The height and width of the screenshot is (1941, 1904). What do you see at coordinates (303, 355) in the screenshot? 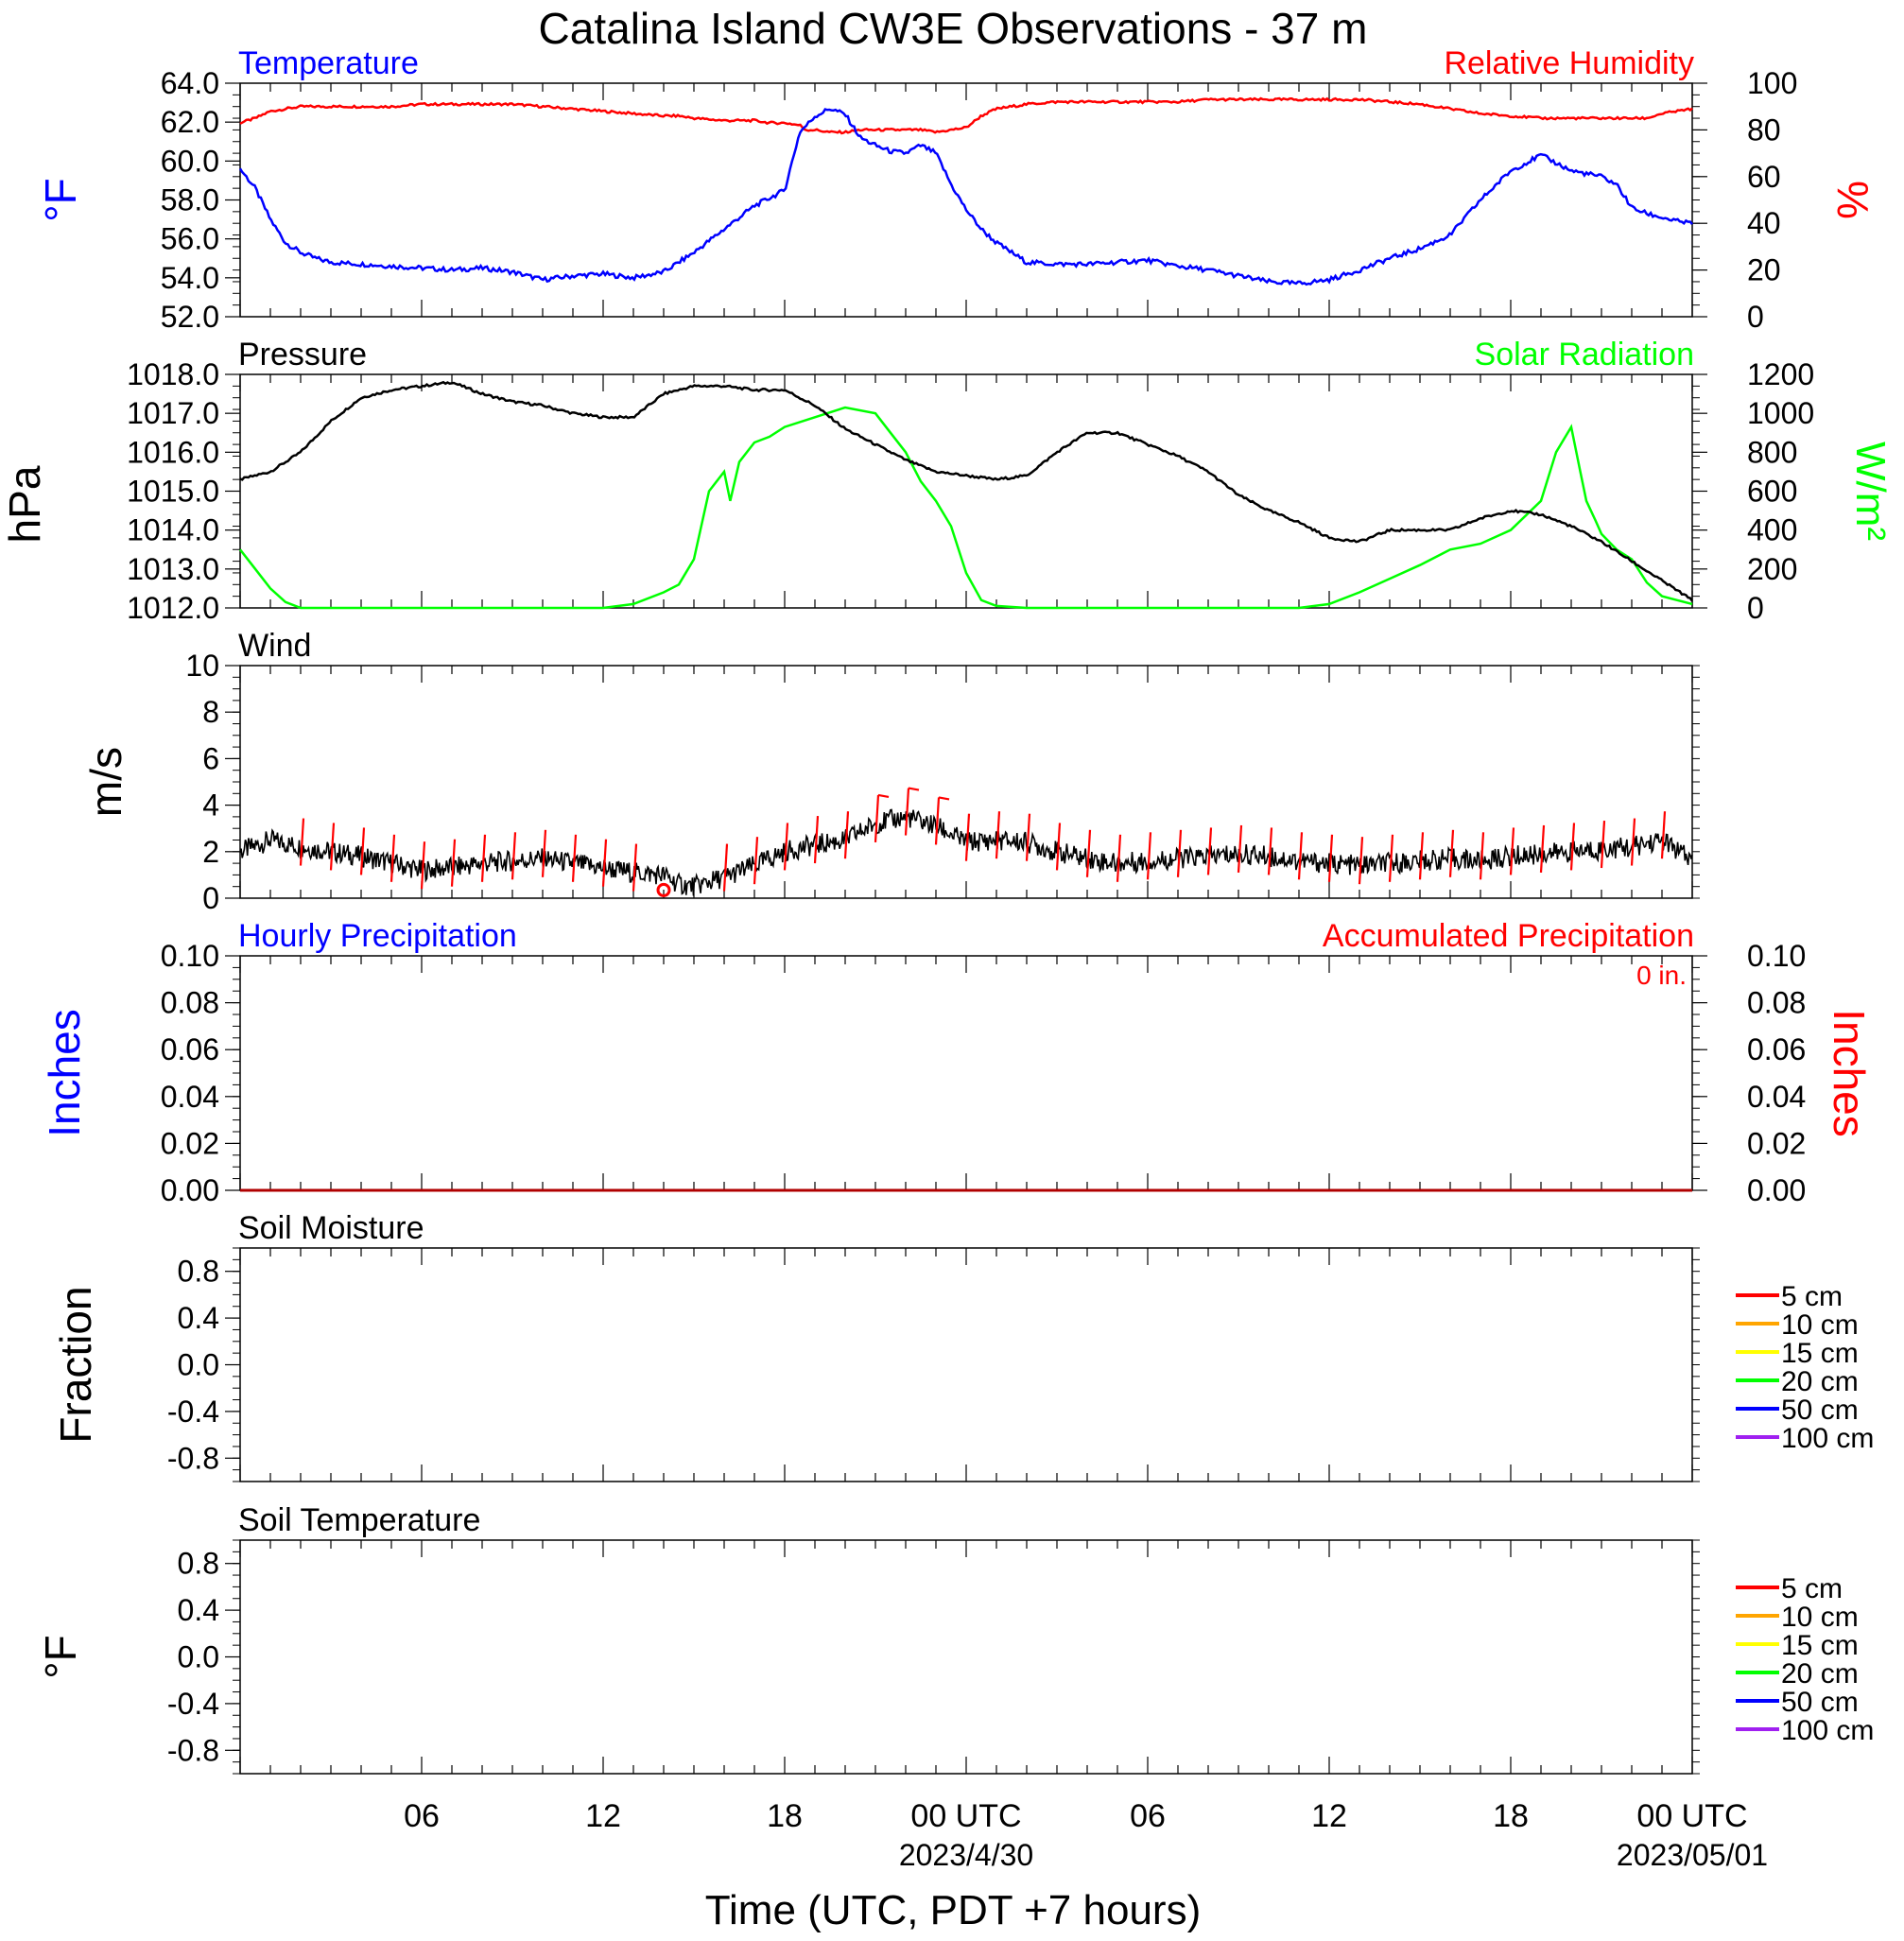
I see `title-left: Pressure` at bounding box center [303, 355].